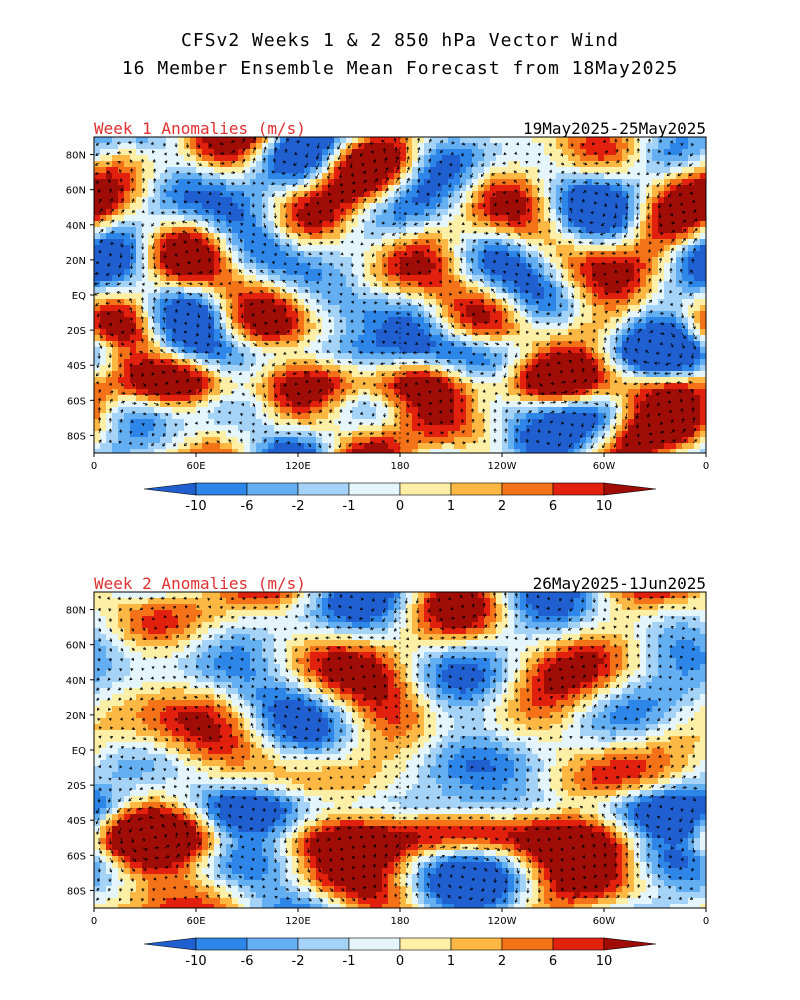  Describe the element at coordinates (200, 128) in the screenshot. I see `week1-title: Week 1 Anomalies (m/s)` at that location.